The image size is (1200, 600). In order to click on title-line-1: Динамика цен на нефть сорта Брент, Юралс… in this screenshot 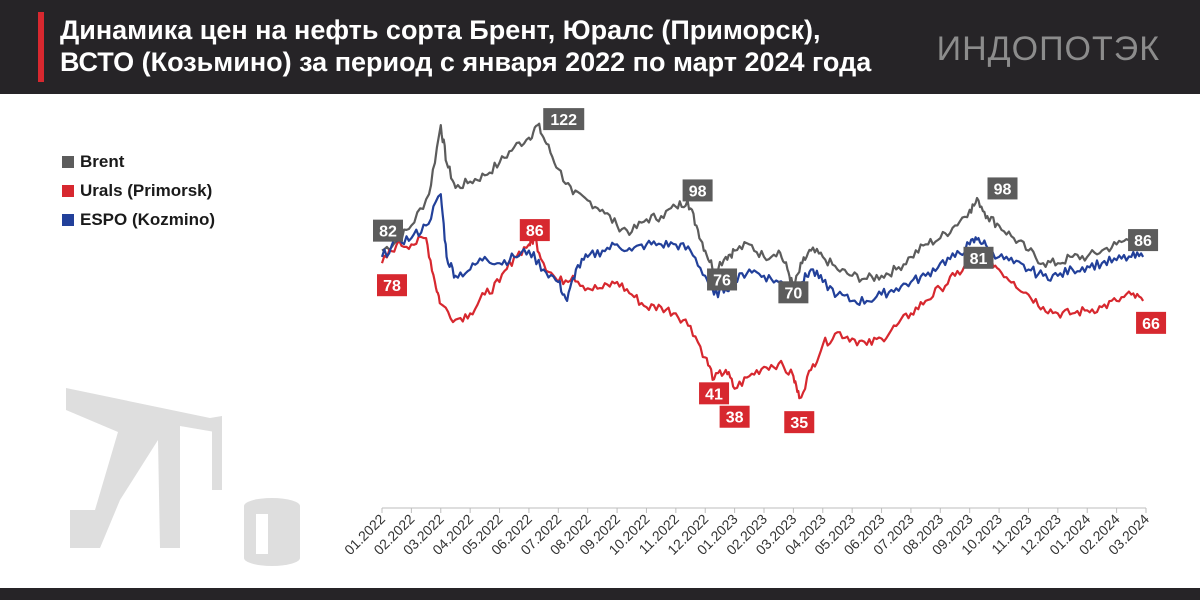, I will do `click(440, 30)`.